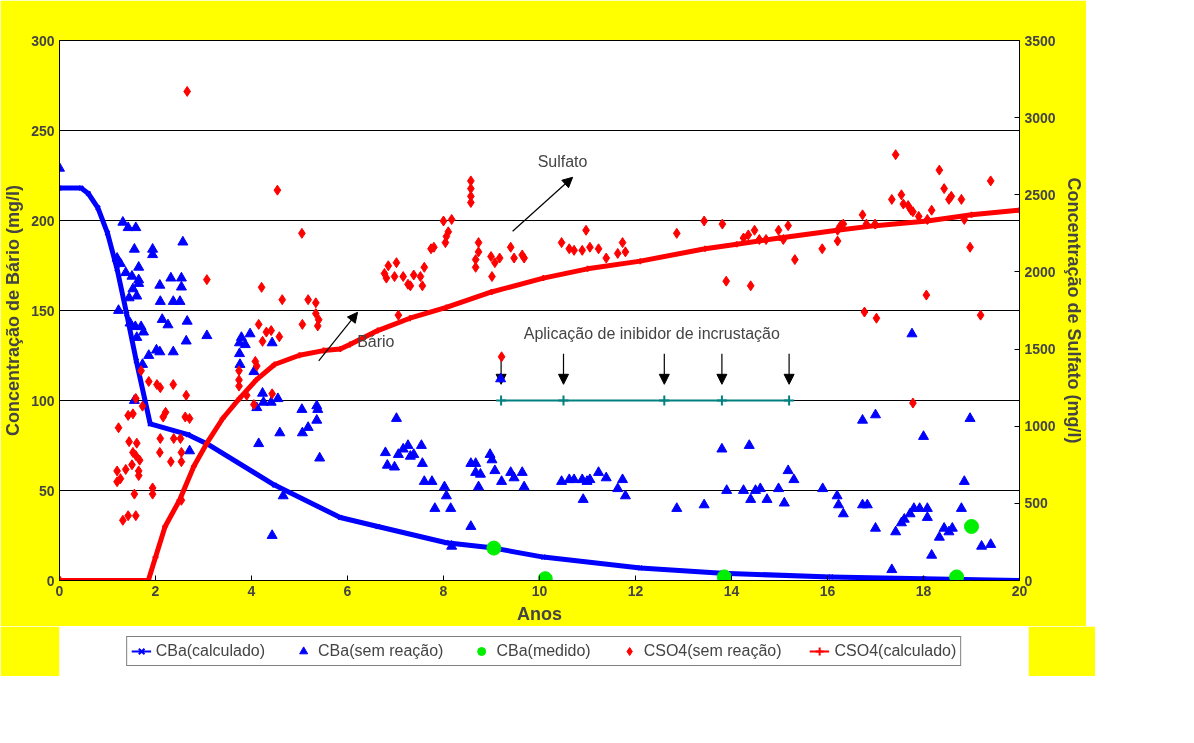 Image resolution: width=1194 pixels, height=743 pixels. I want to click on y-tick-label: 100, so click(43, 400).